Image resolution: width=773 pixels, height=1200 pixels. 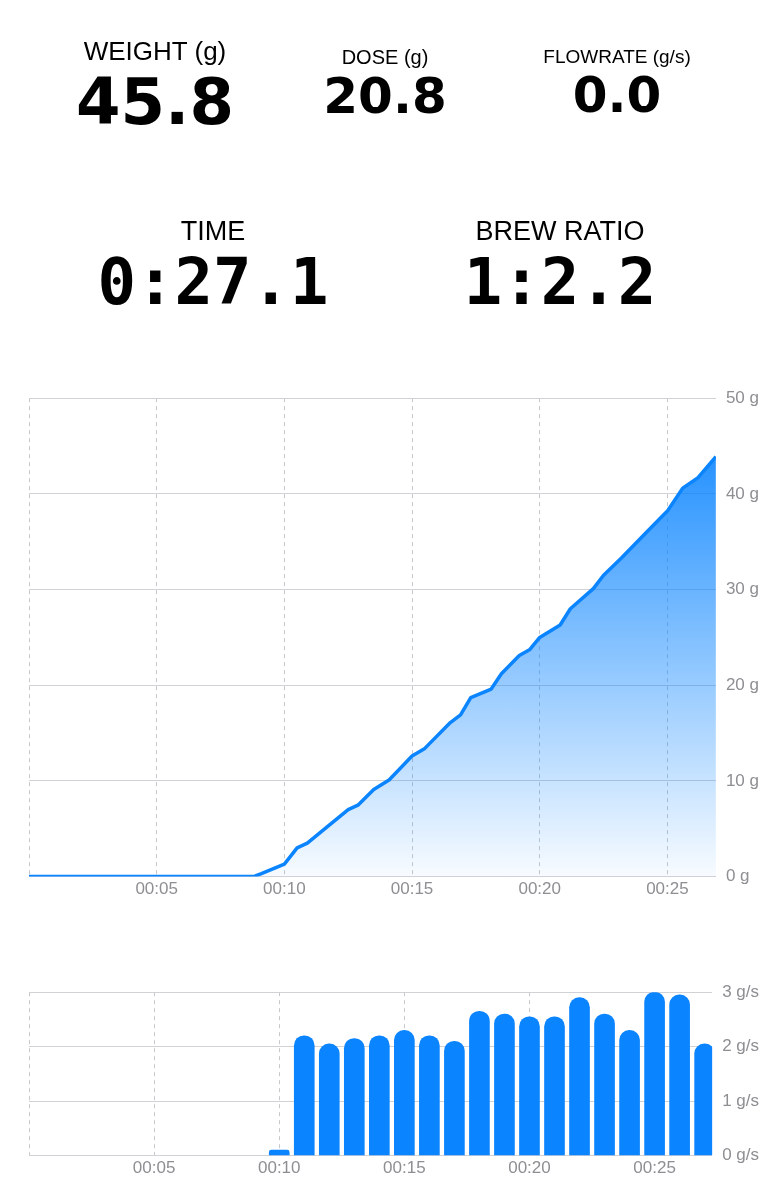 What do you see at coordinates (616, 95) in the screenshot?
I see `text: 0.0` at bounding box center [616, 95].